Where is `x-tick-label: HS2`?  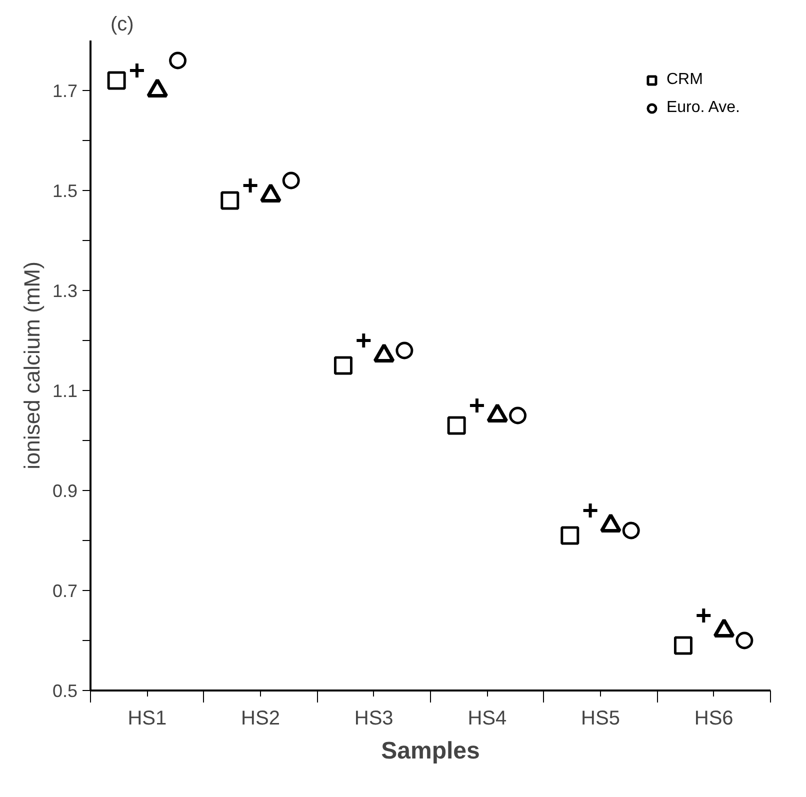
x-tick-label: HS2 is located at coordinates (260, 719).